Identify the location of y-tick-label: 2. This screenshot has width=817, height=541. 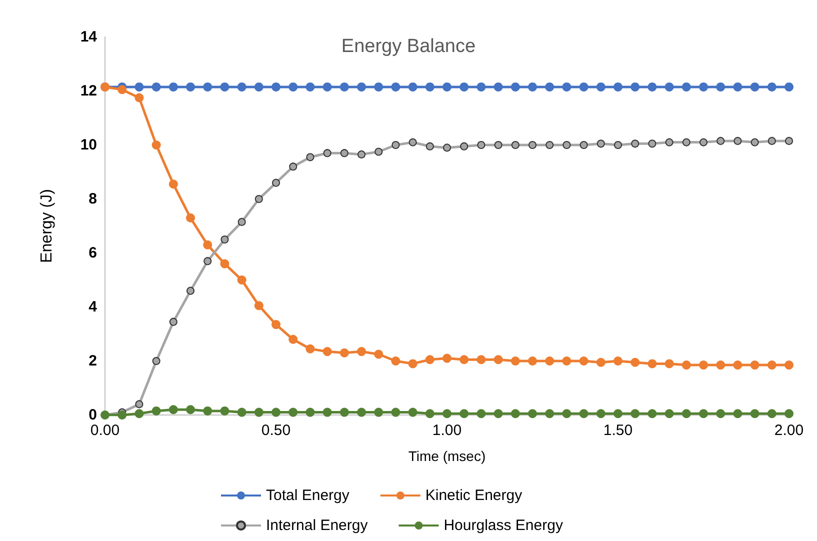
(92, 361).